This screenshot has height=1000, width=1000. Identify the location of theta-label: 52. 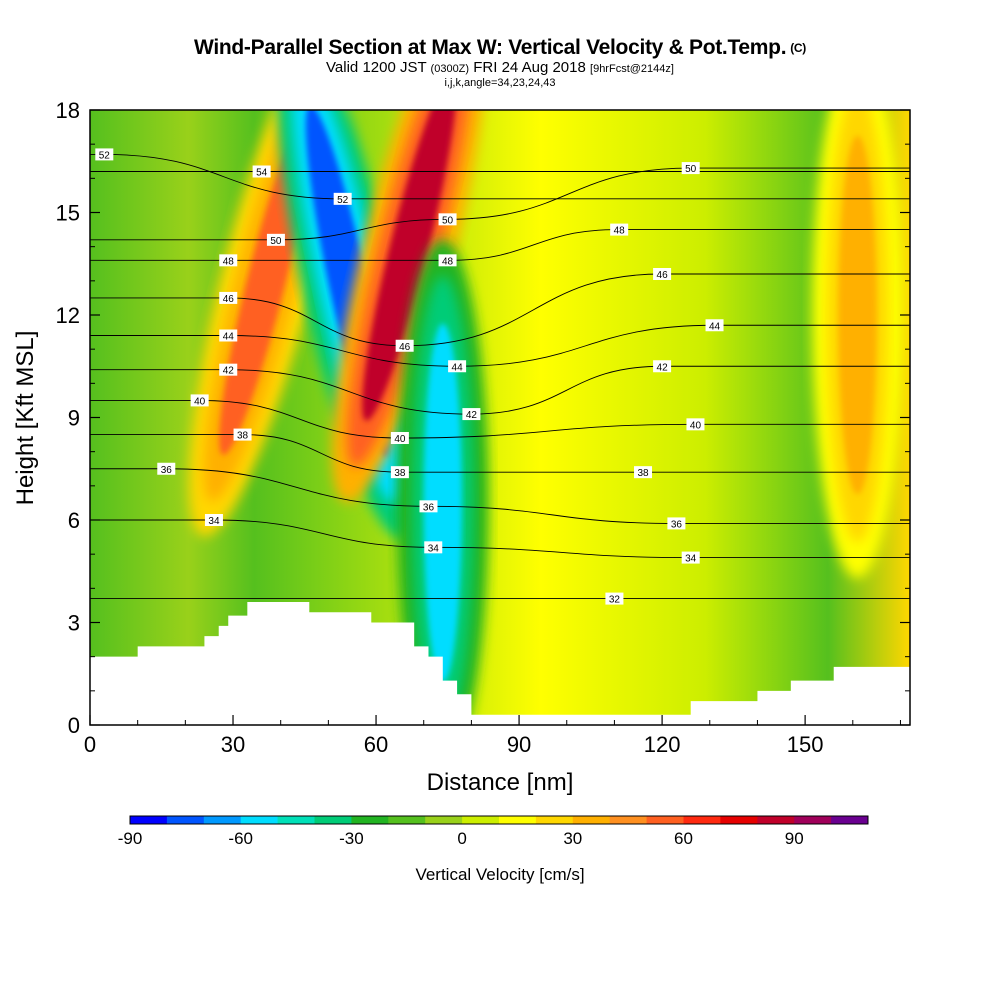
(343, 200).